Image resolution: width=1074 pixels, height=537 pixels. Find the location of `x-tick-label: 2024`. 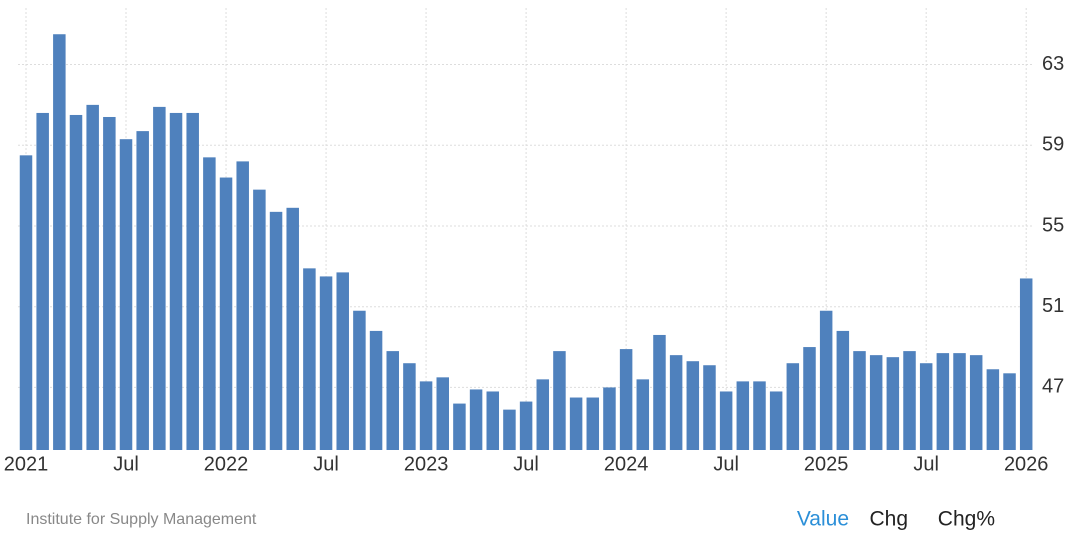

x-tick-label: 2024 is located at coordinates (626, 464).